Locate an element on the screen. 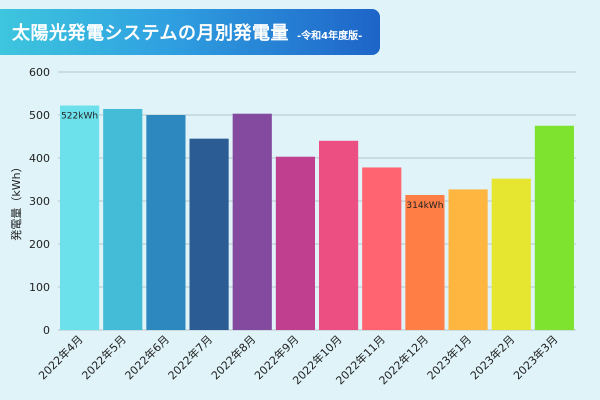 The height and width of the screenshot is (400, 600). x-category-label: 2022年8月 is located at coordinates (233, 357).